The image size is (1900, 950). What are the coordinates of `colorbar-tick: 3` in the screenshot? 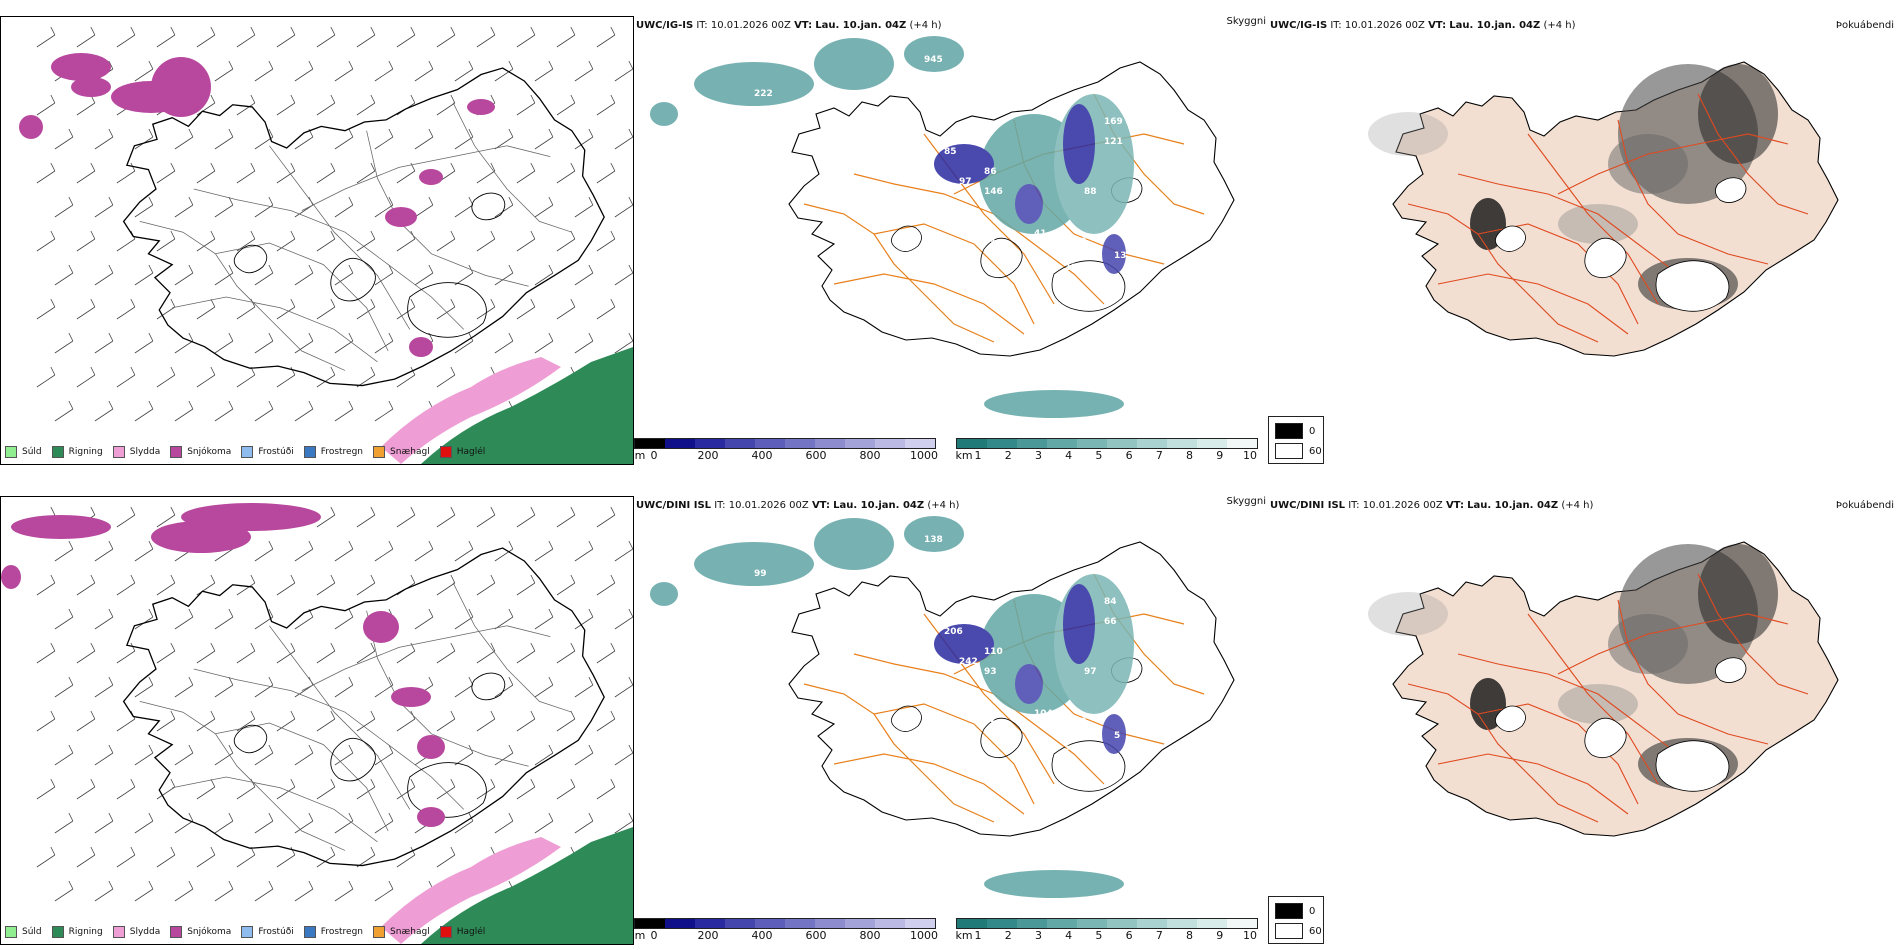 It's located at (1038, 455).